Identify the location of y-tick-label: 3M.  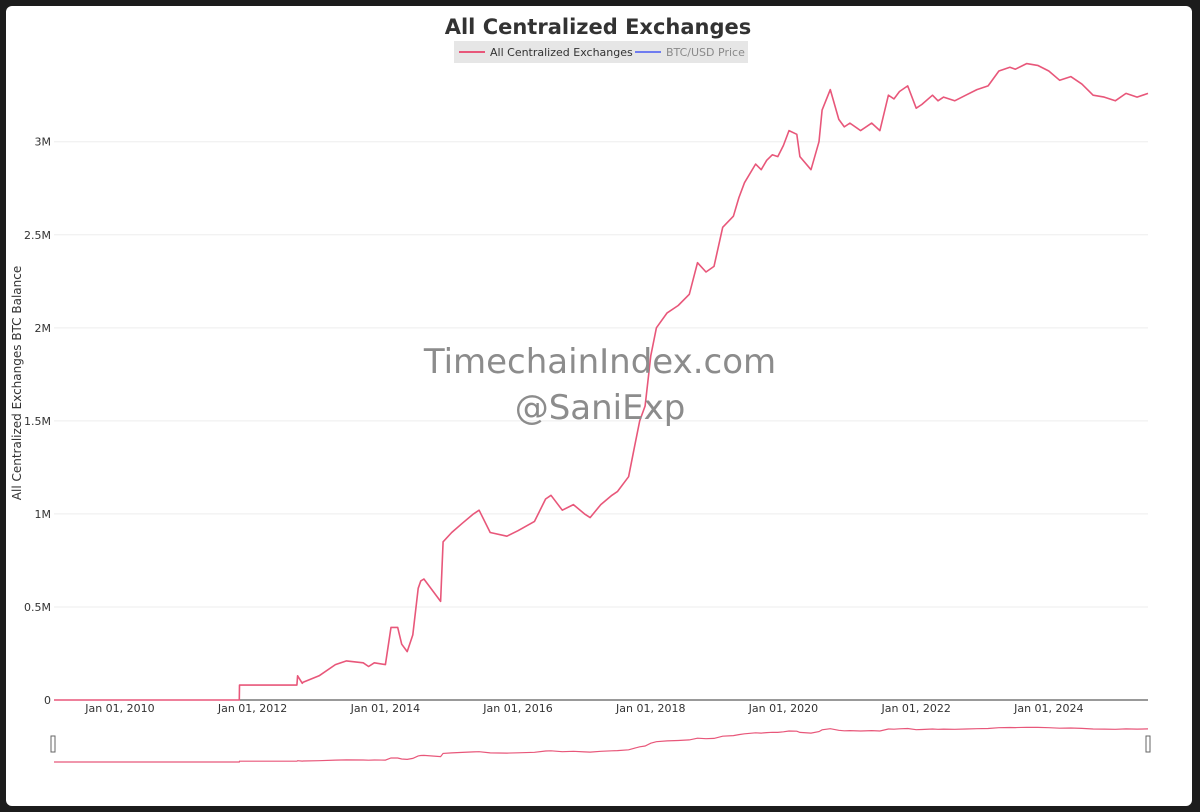
(43, 142).